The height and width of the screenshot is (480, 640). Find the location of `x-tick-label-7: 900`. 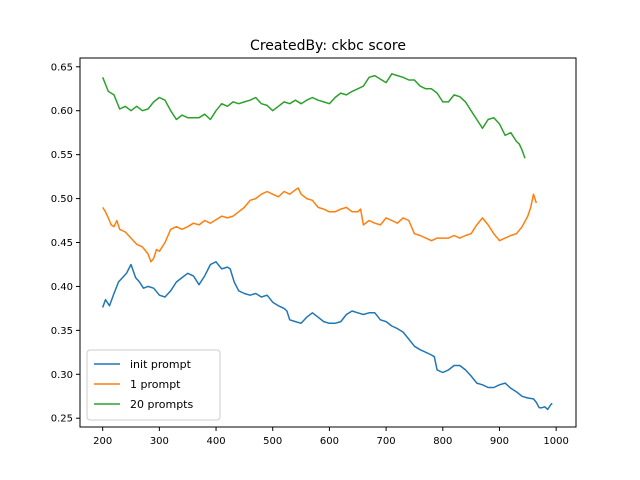

x-tick-label-7: 900 is located at coordinates (499, 441).